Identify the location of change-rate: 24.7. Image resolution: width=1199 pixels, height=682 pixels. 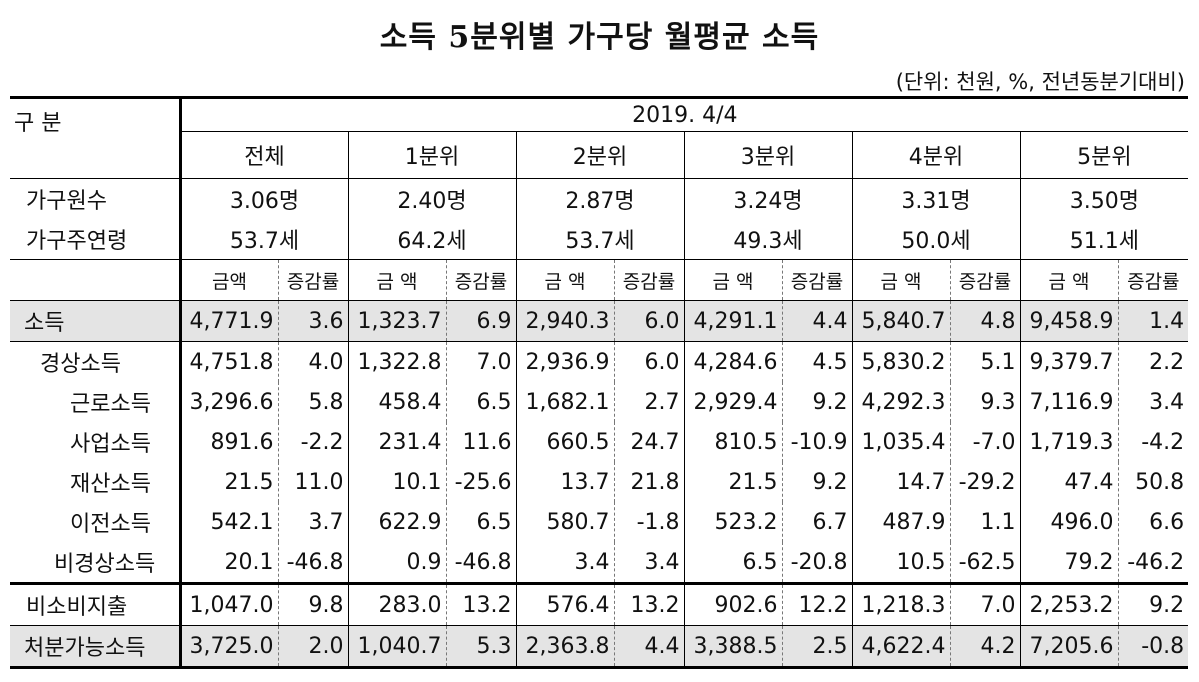
(648, 442).